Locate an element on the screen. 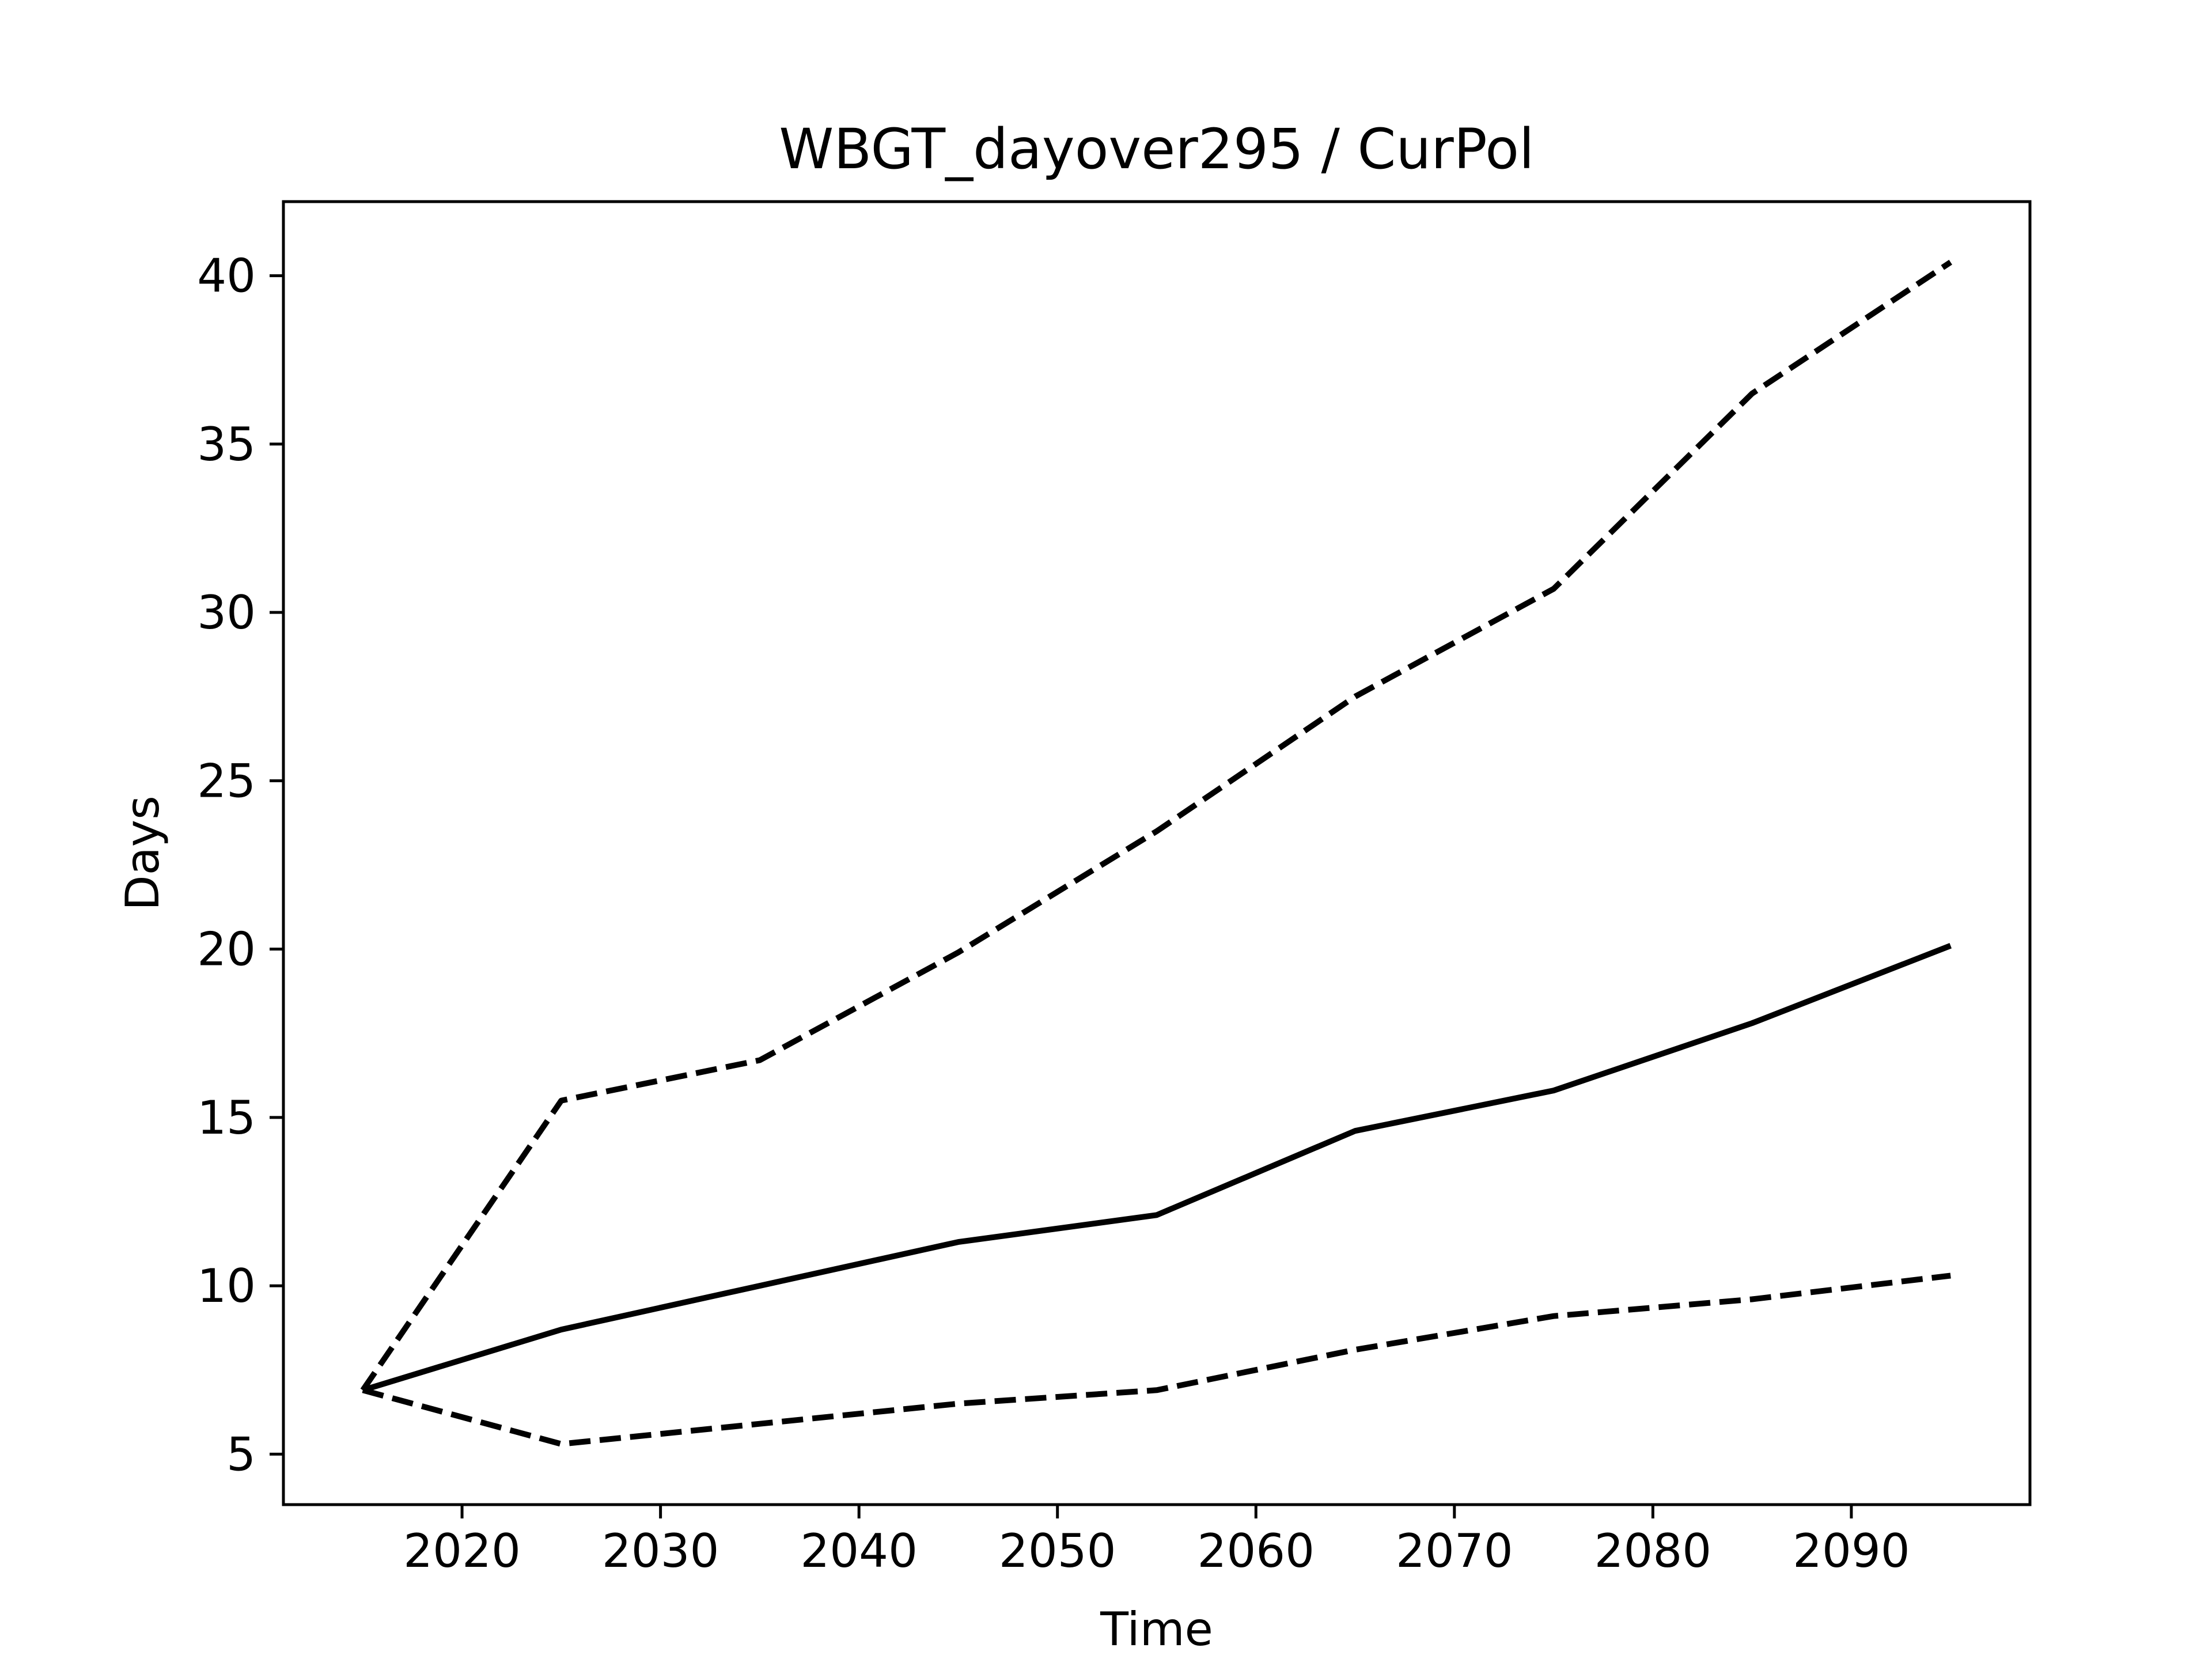 Image resolution: width=2212 pixels, height=1659 pixels. x-tick-label: 2060 is located at coordinates (1256, 1551).